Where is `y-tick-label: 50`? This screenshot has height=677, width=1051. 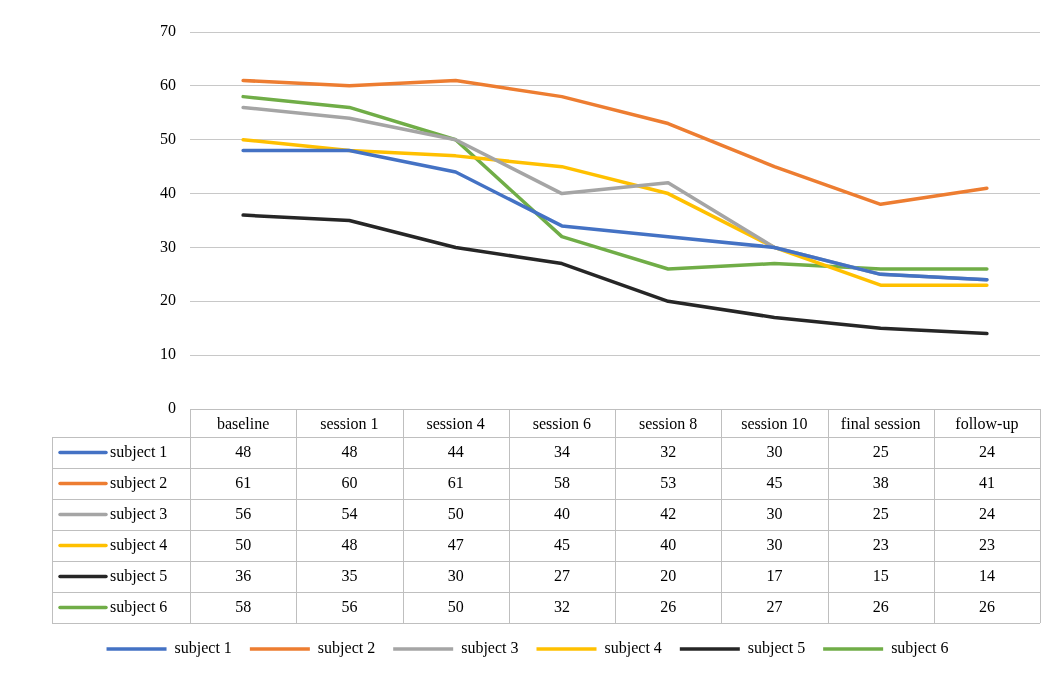
y-tick-label: 50 is located at coordinates (168, 138).